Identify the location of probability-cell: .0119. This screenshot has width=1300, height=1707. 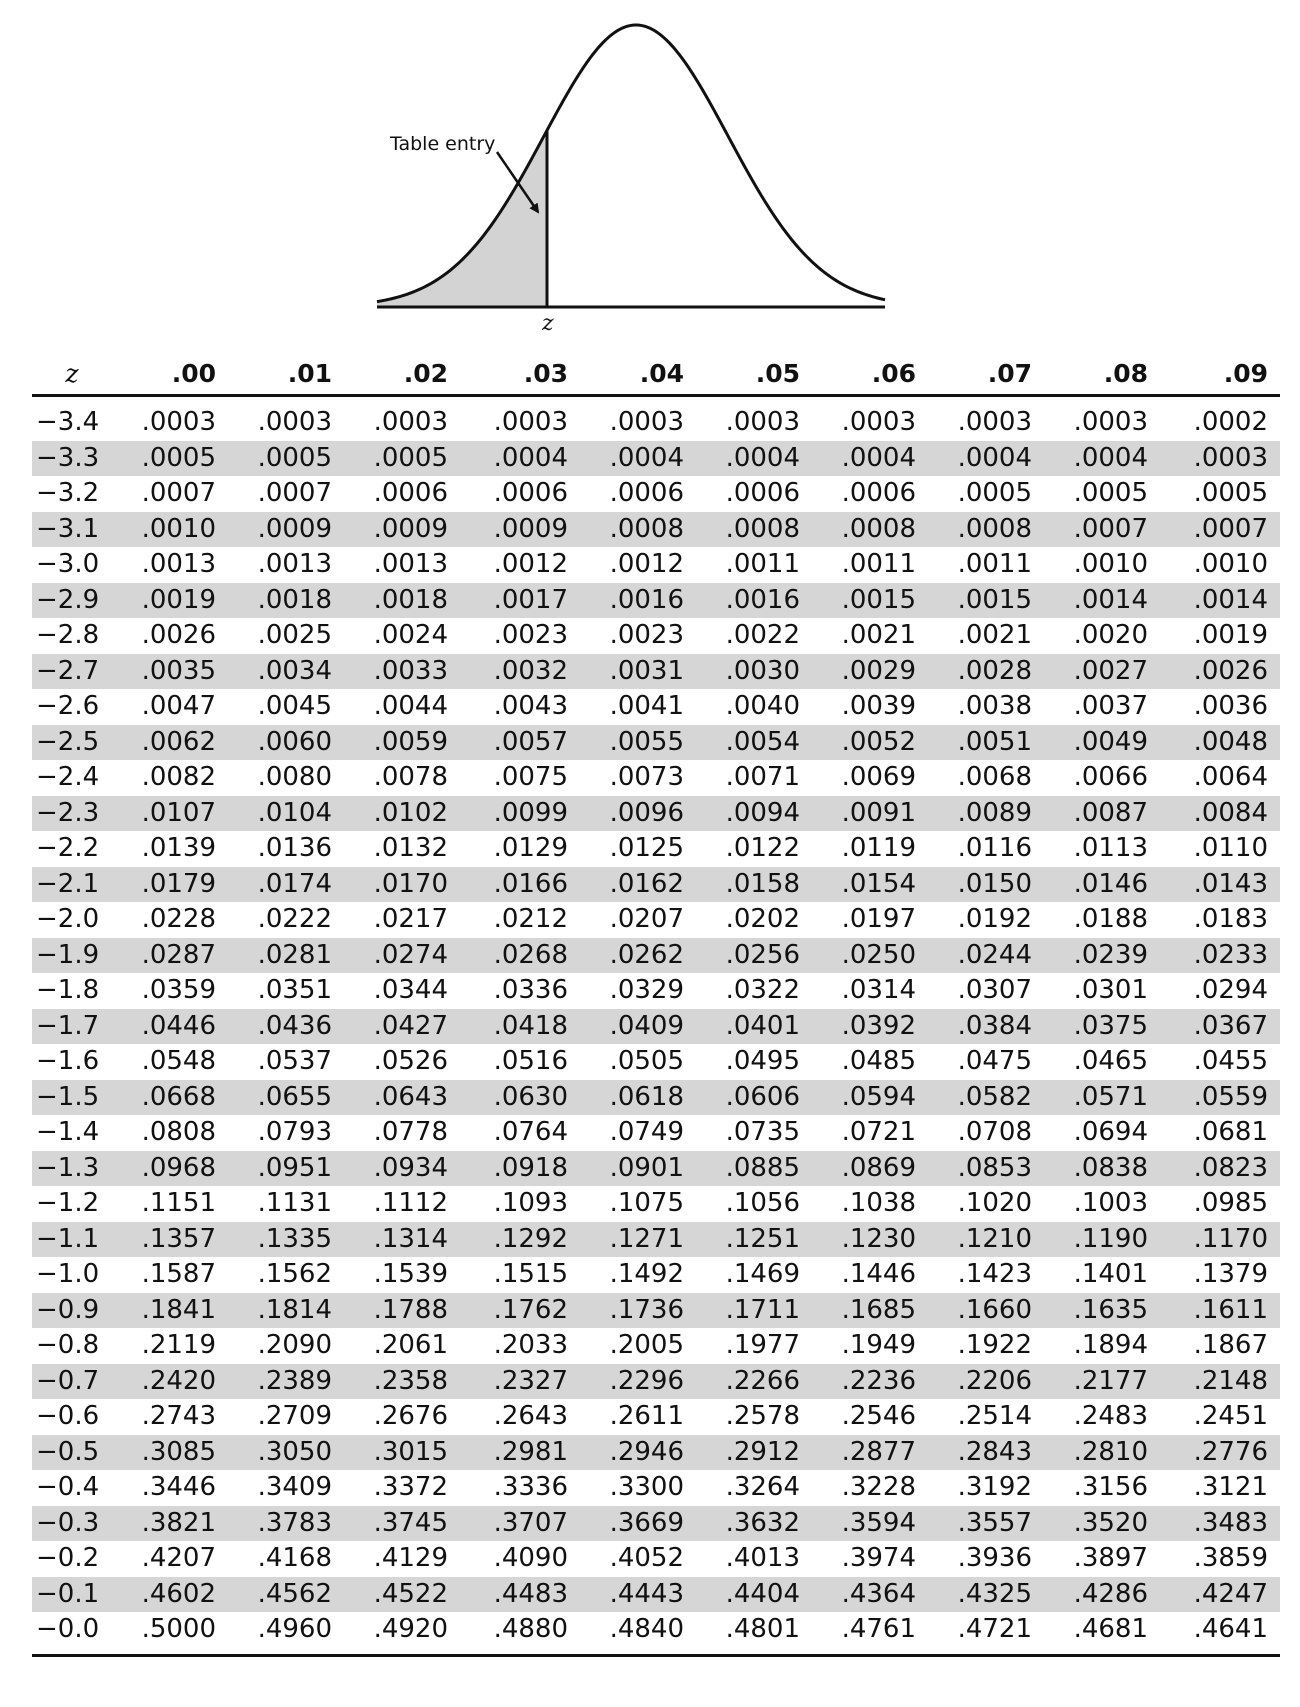
(878, 848).